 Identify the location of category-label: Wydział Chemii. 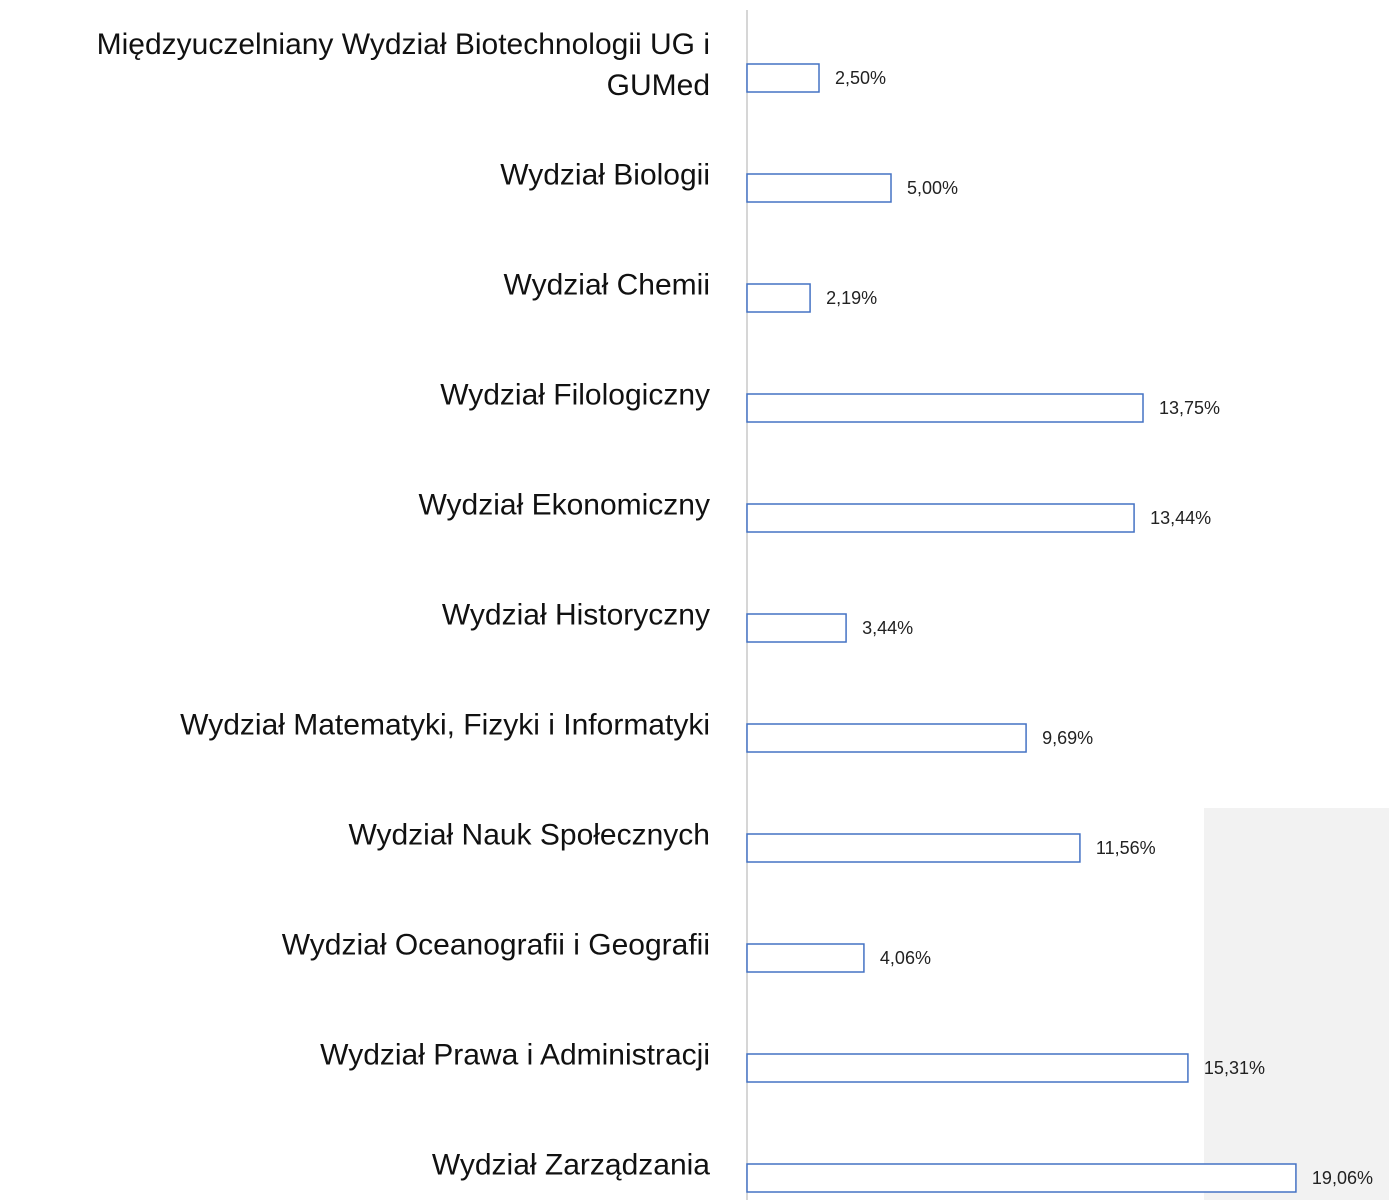
(606, 285).